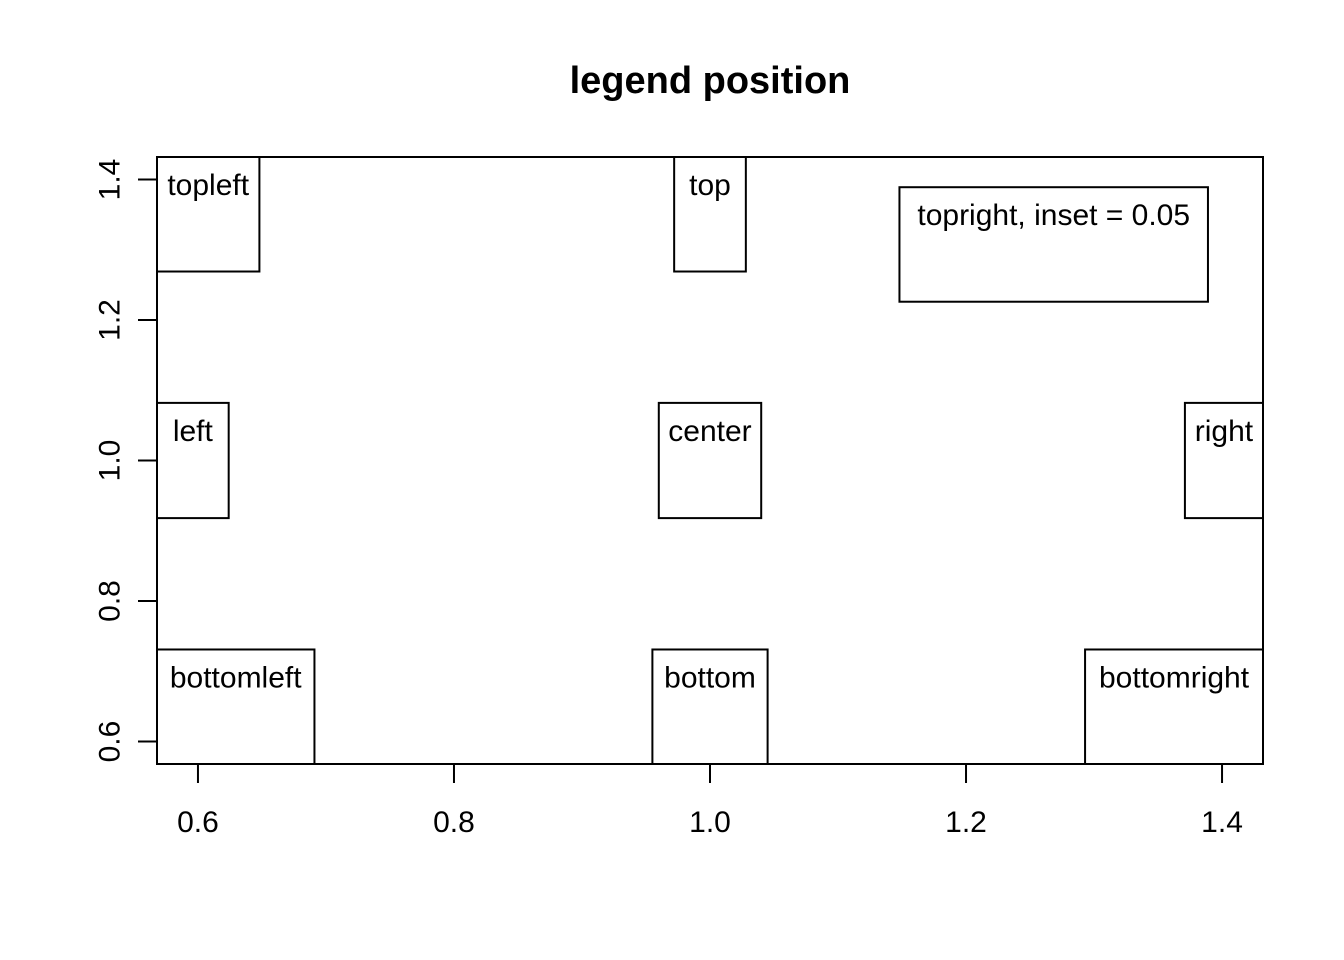  I want to click on y-tick-label: 1.2, so click(110, 320).